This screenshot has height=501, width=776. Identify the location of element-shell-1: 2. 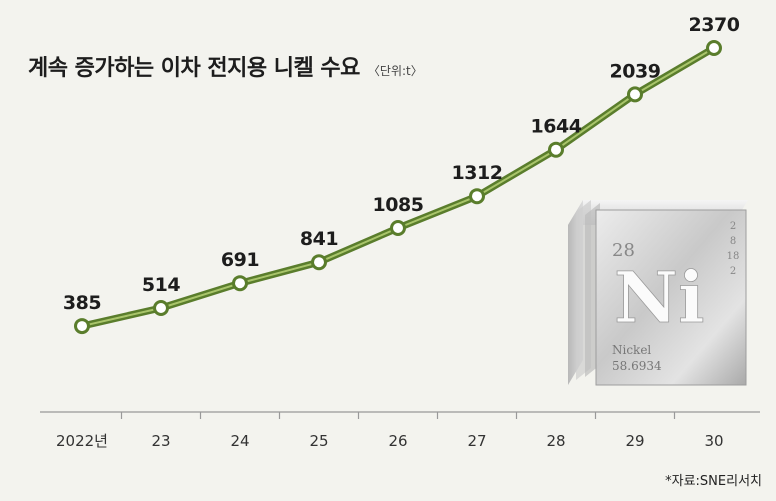
(733, 226).